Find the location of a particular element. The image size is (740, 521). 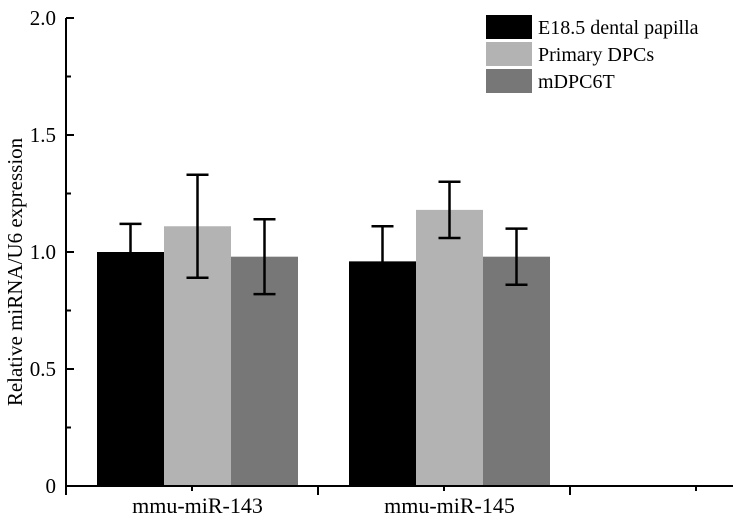

y-axis-title: Relative miRNA/U6 expression is located at coordinates (15, 271).